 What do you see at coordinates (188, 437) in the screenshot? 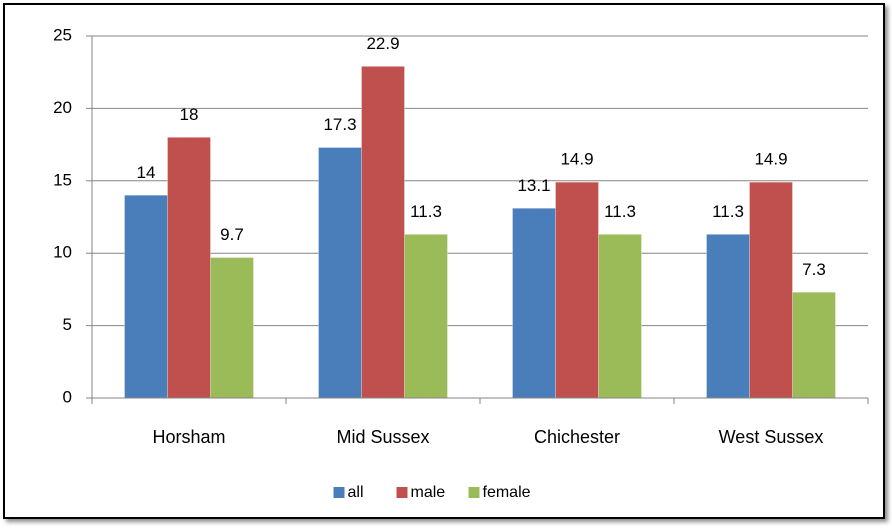
I see `x-tick-label: Horsham` at bounding box center [188, 437].